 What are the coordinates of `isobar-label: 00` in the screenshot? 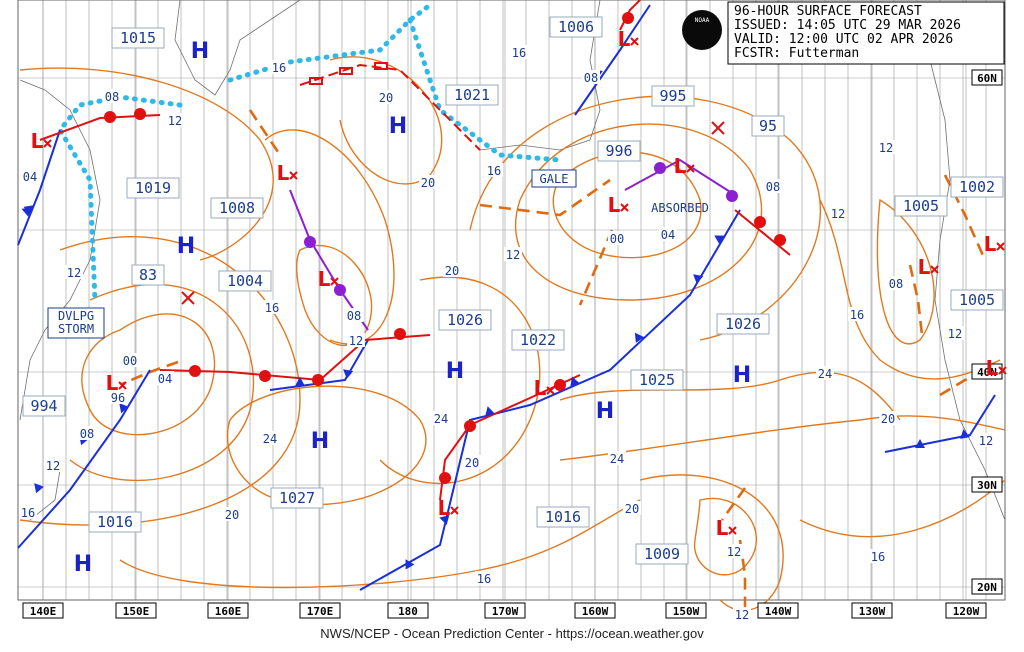 It's located at (617, 239).